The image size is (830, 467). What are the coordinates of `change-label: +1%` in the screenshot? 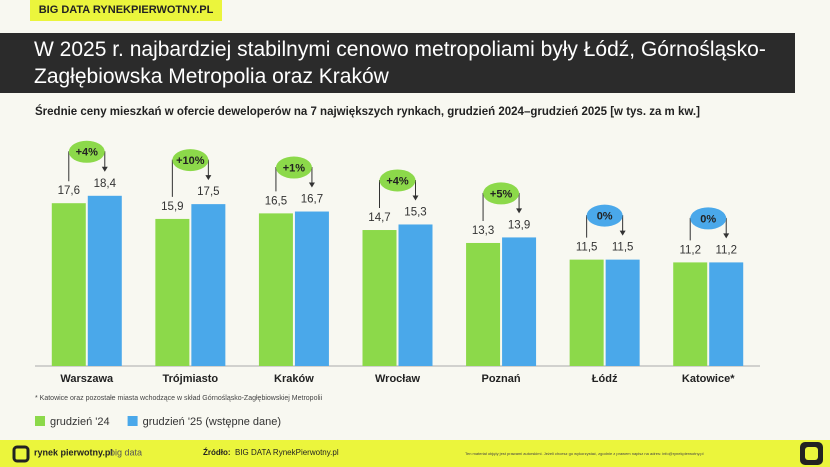 It's located at (294, 168).